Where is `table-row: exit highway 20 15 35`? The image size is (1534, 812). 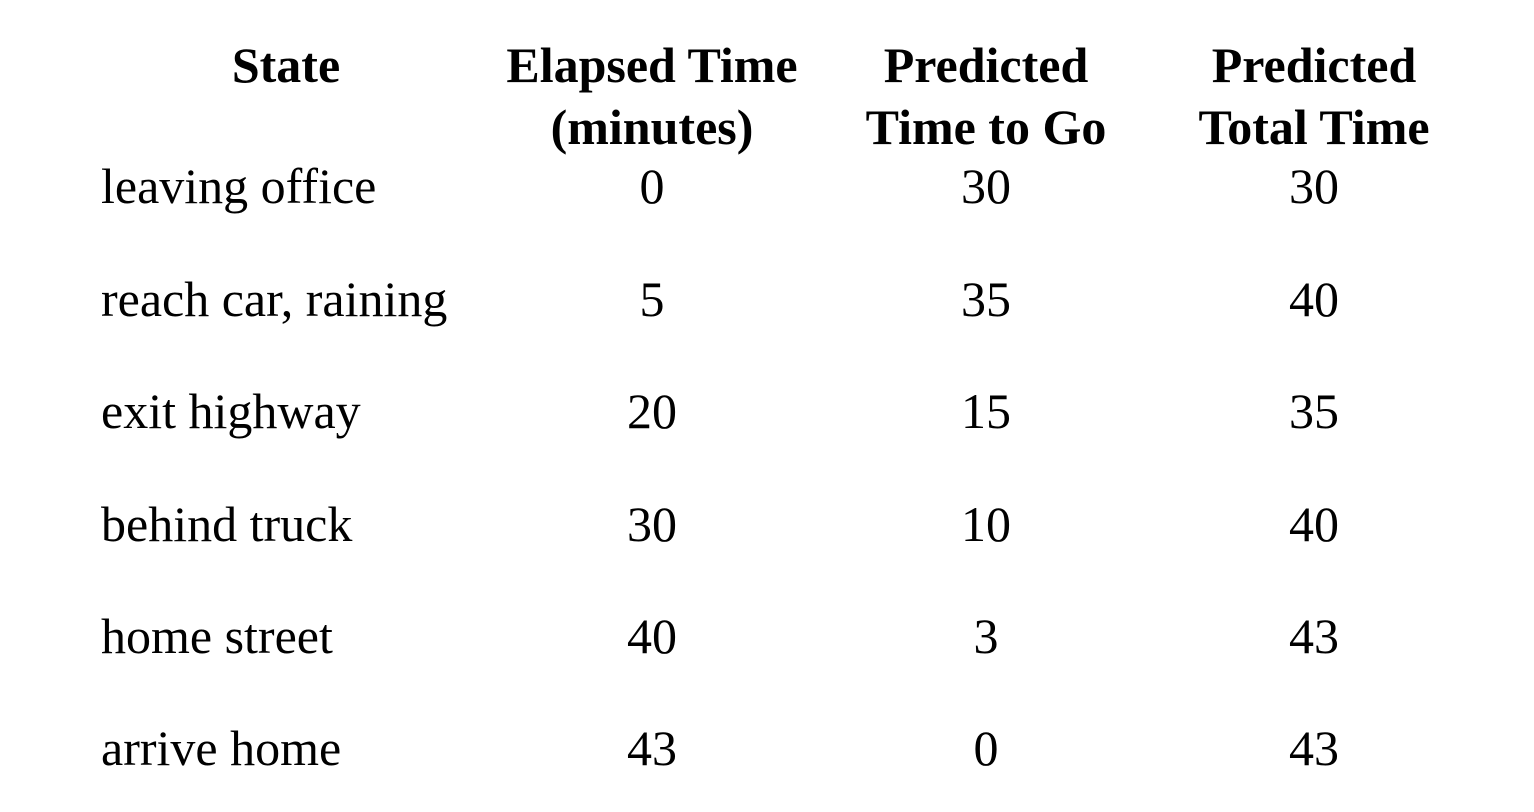 table-row: exit highway 20 15 35 is located at coordinates (767, 411).